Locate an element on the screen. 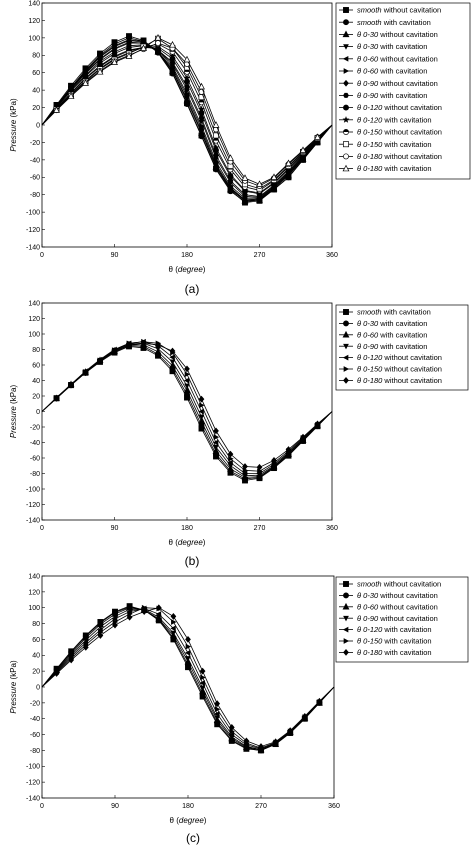  legend-label: θ 0-180 with cavitation is located at coordinates (394, 652).